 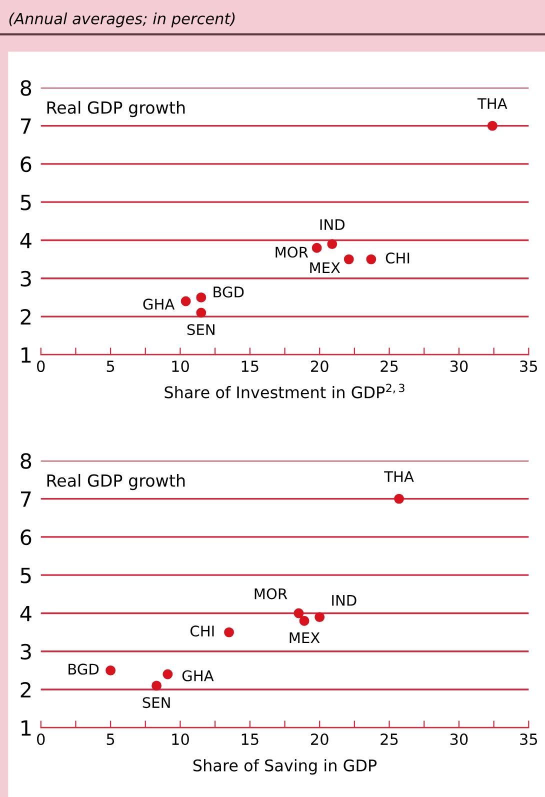 I want to click on x-axis-title: Share of Saving in GDP, so click(x=285, y=767).